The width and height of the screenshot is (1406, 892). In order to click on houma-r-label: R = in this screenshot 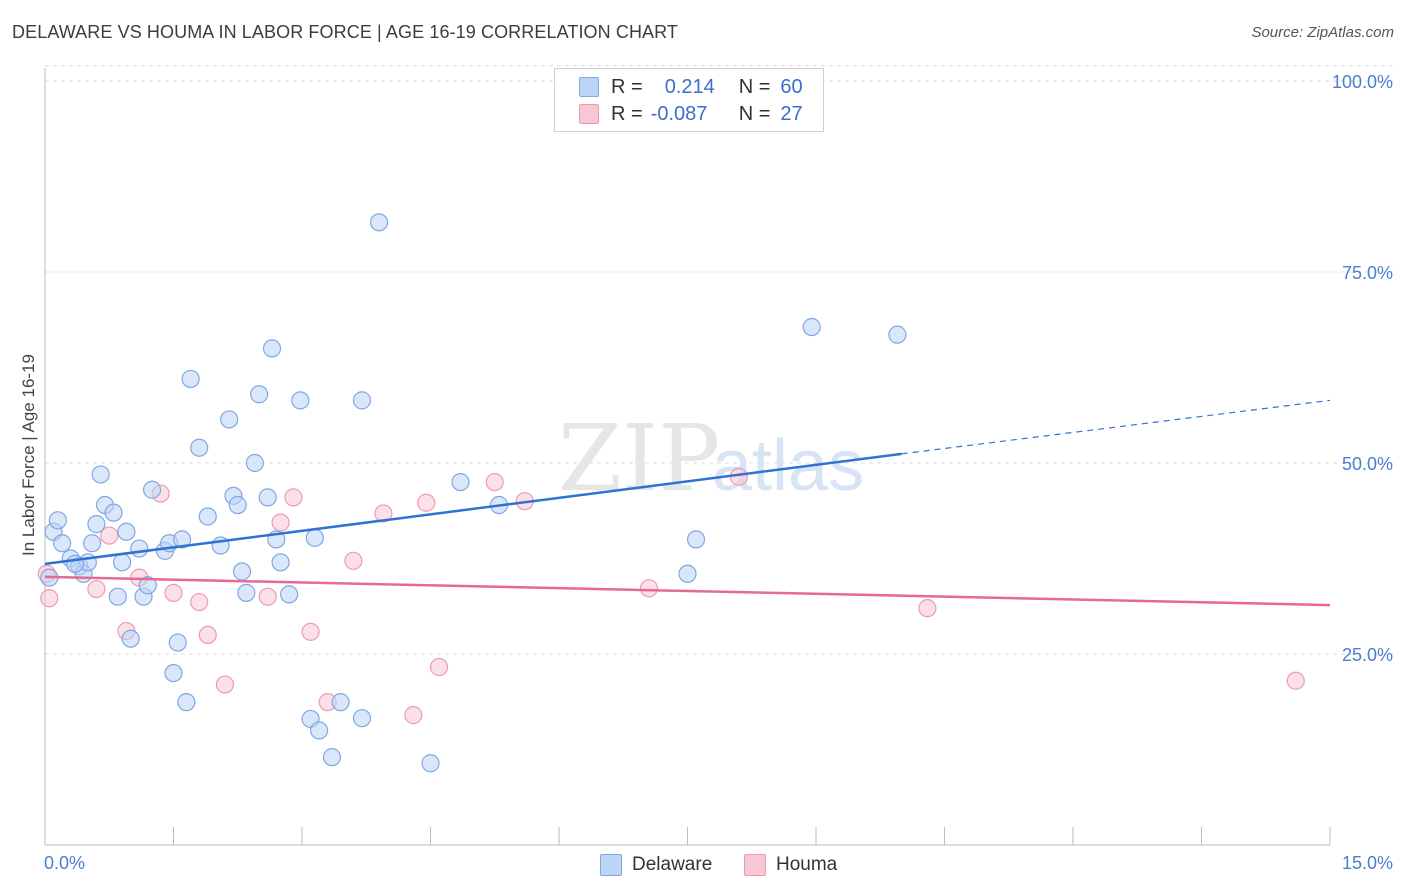, I will do `click(627, 113)`.